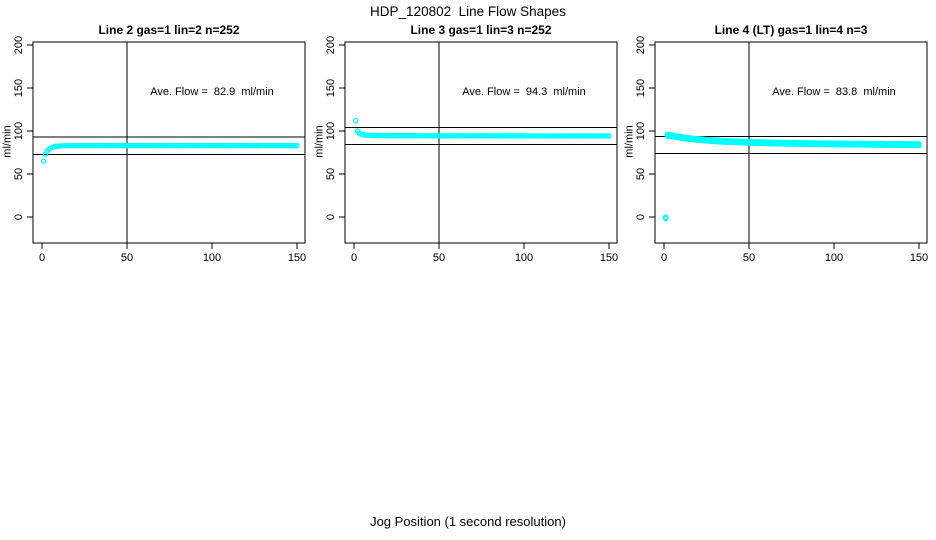 Image resolution: width=936 pixels, height=540 pixels. Describe the element at coordinates (834, 92) in the screenshot. I see `ave-flow-annotation: Ave. Flow = 83.8 ml/min` at that location.